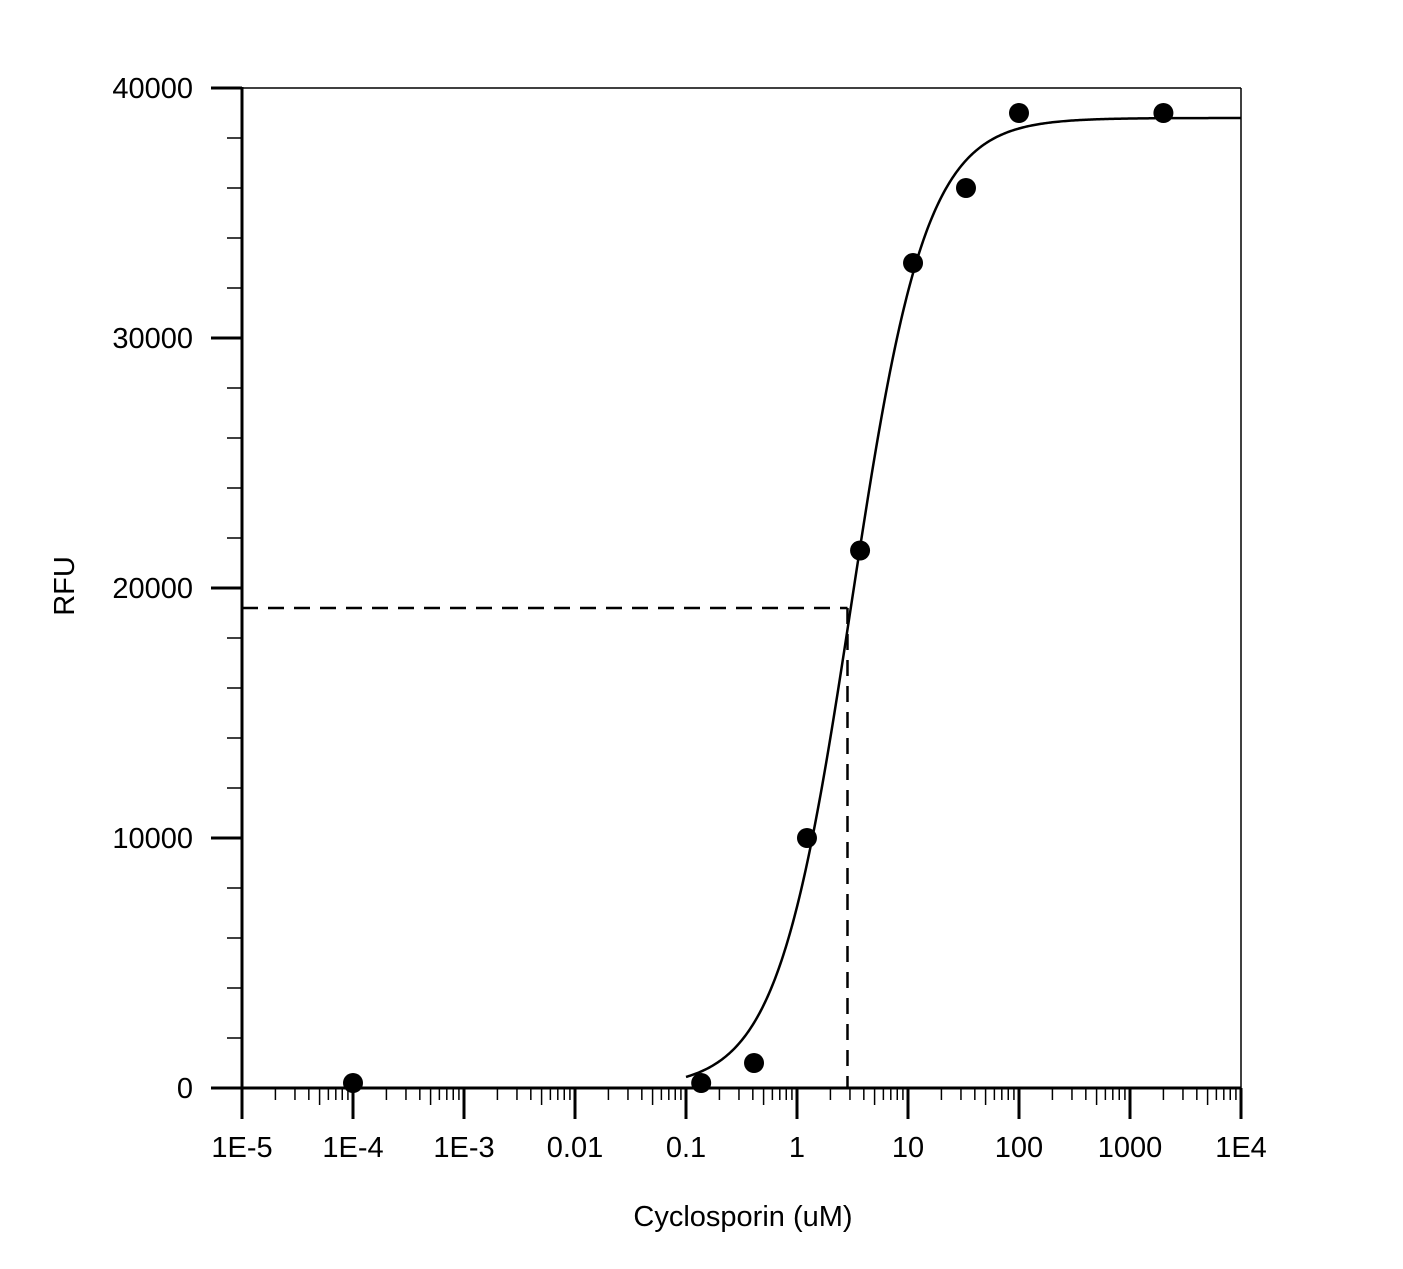 This screenshot has height=1269, width=1403. I want to click on y-tick-label: 40000, so click(152, 89).